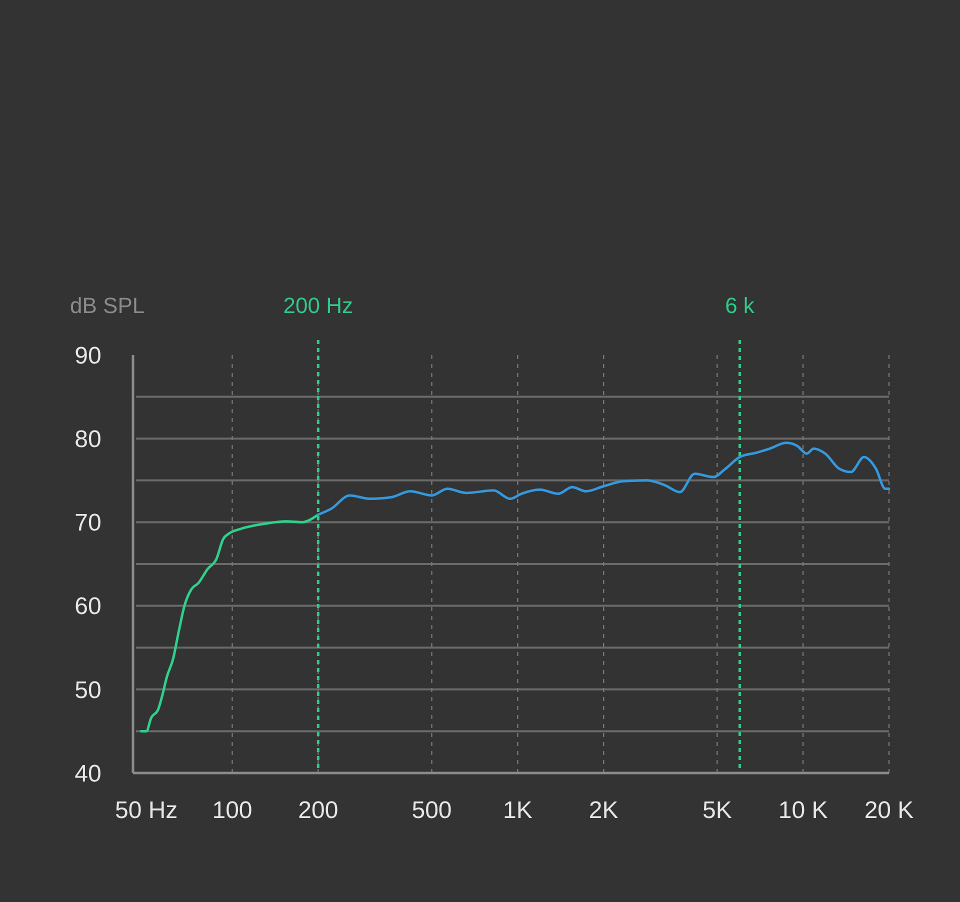 The image size is (960, 902). I want to click on y-tick-label: 90, so click(88, 356).